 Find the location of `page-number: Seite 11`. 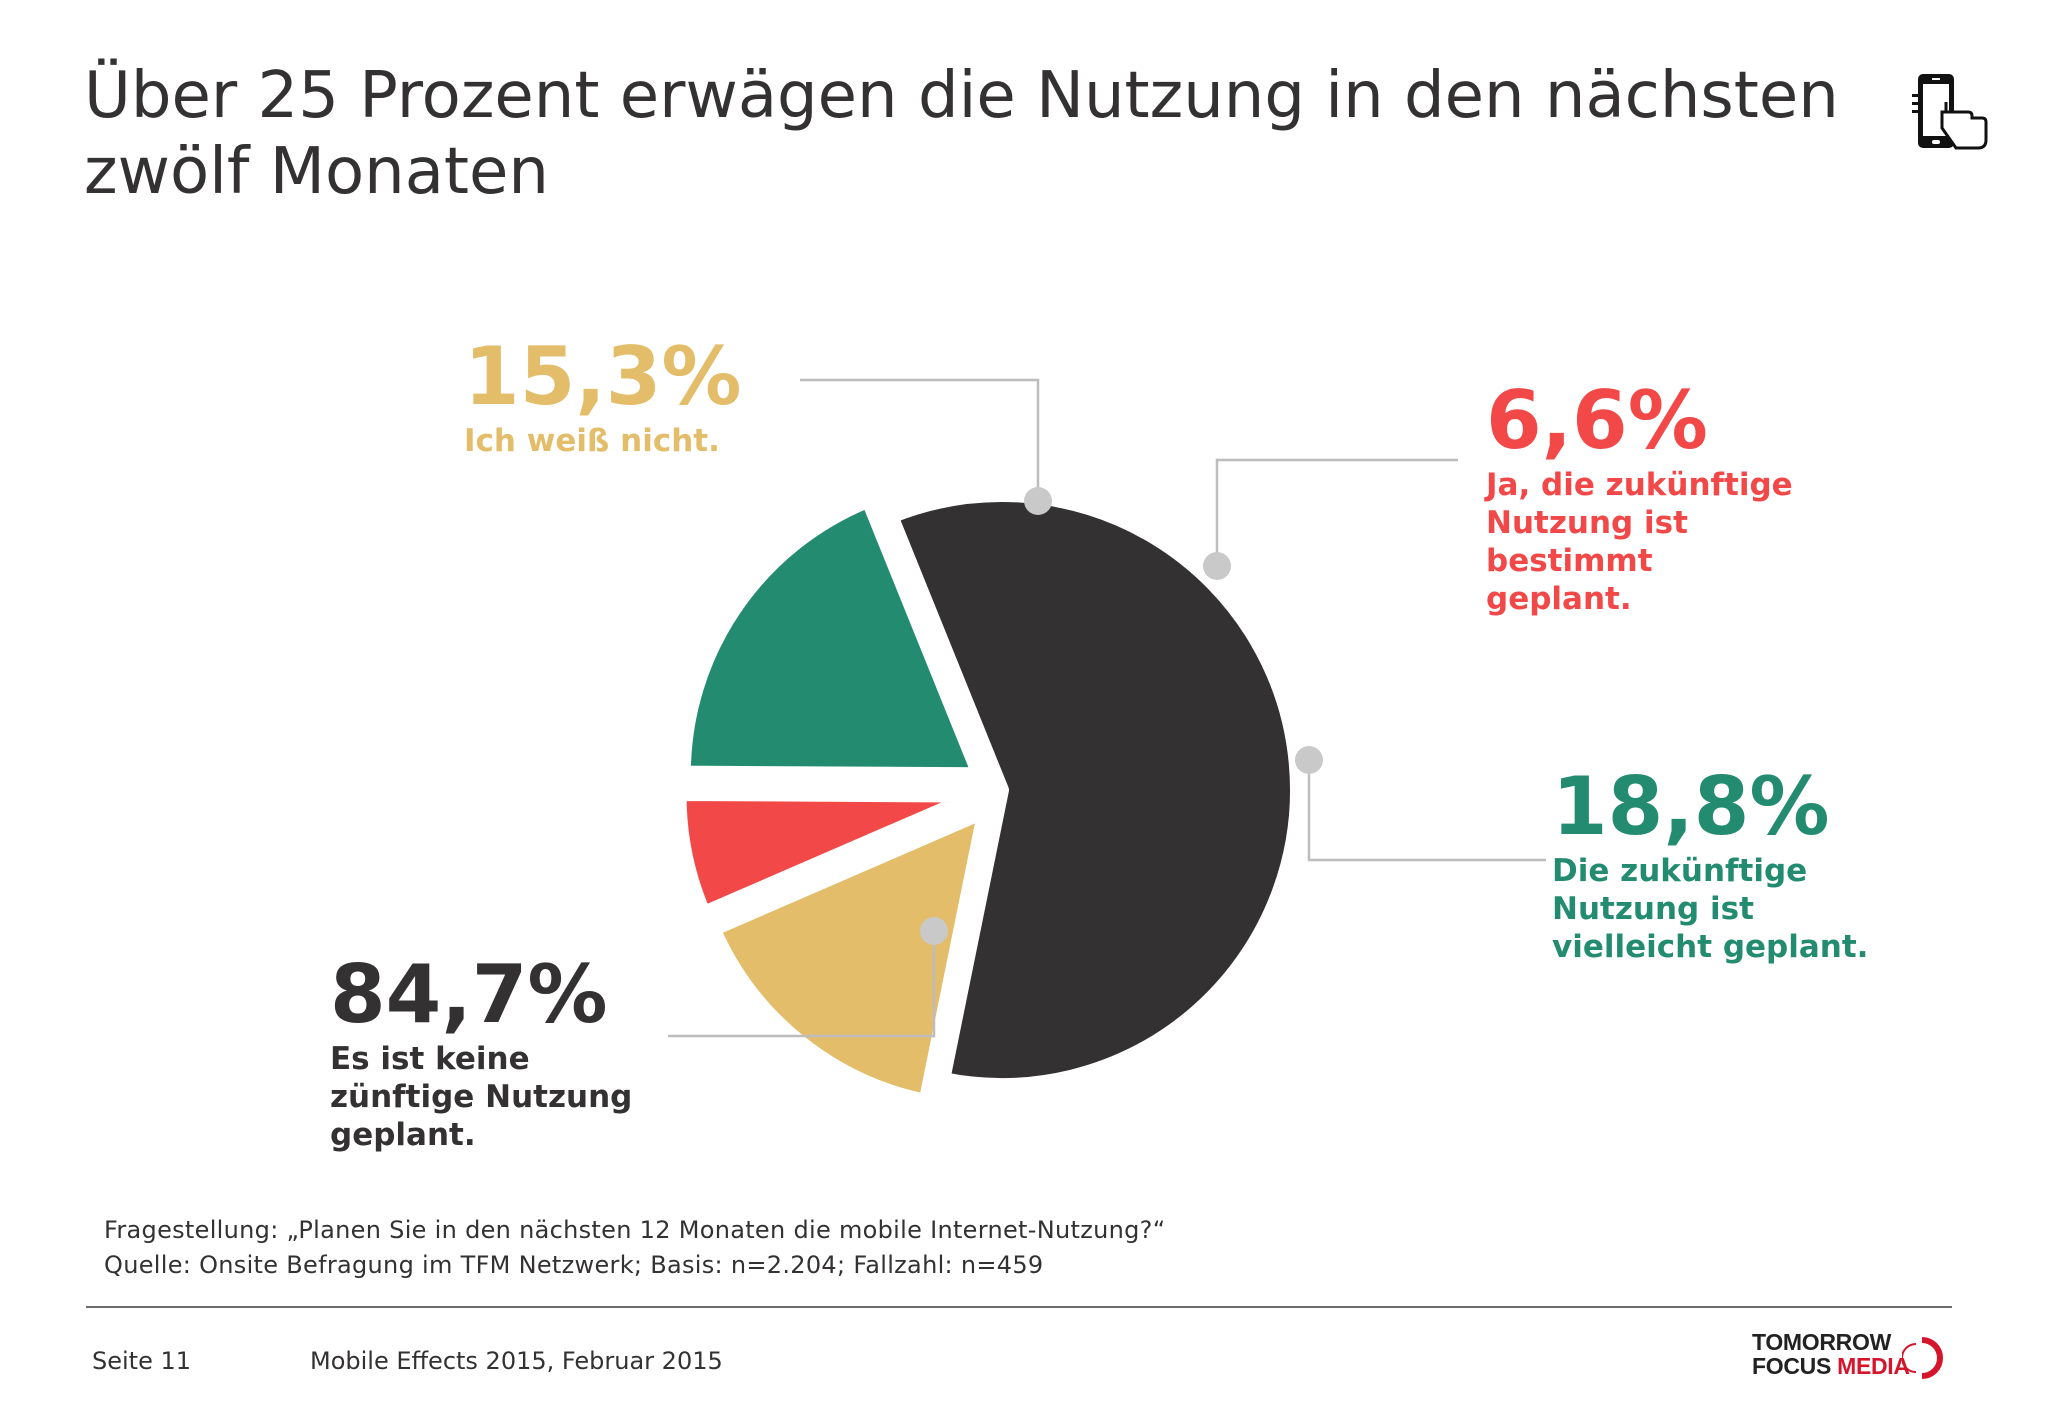

page-number: Seite 11 is located at coordinates (142, 1361).